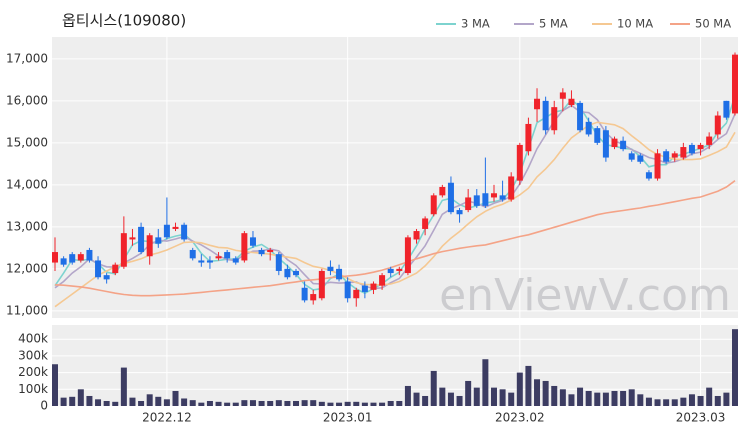  I want to click on chart-title: 옵티시스(109080), so click(124, 21).